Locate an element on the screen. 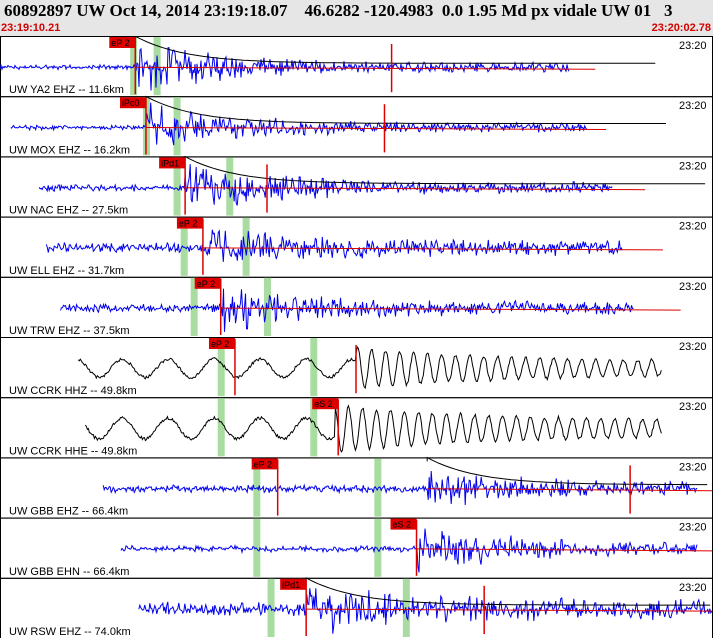  end-time: 23:20:02.78 is located at coordinates (681, 28).